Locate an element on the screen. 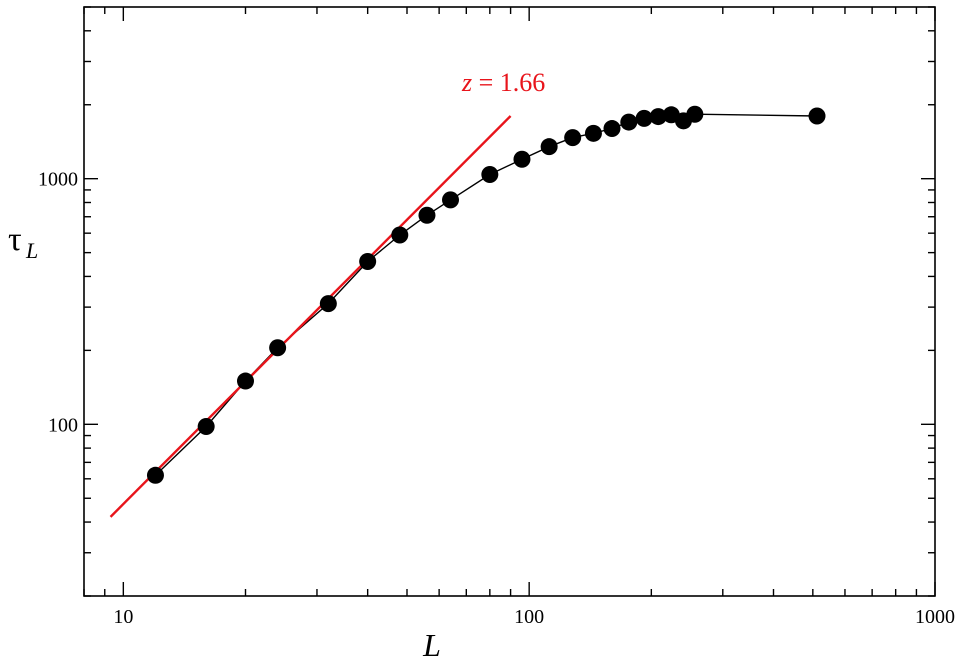  y-tick-label: 1000 is located at coordinates (58, 180).